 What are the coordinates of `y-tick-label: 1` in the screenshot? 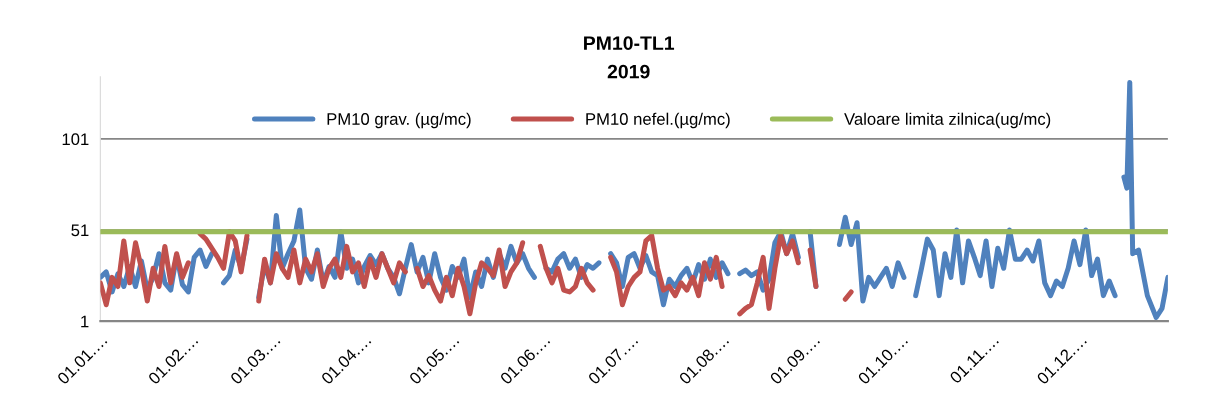 It's located at (85, 321).